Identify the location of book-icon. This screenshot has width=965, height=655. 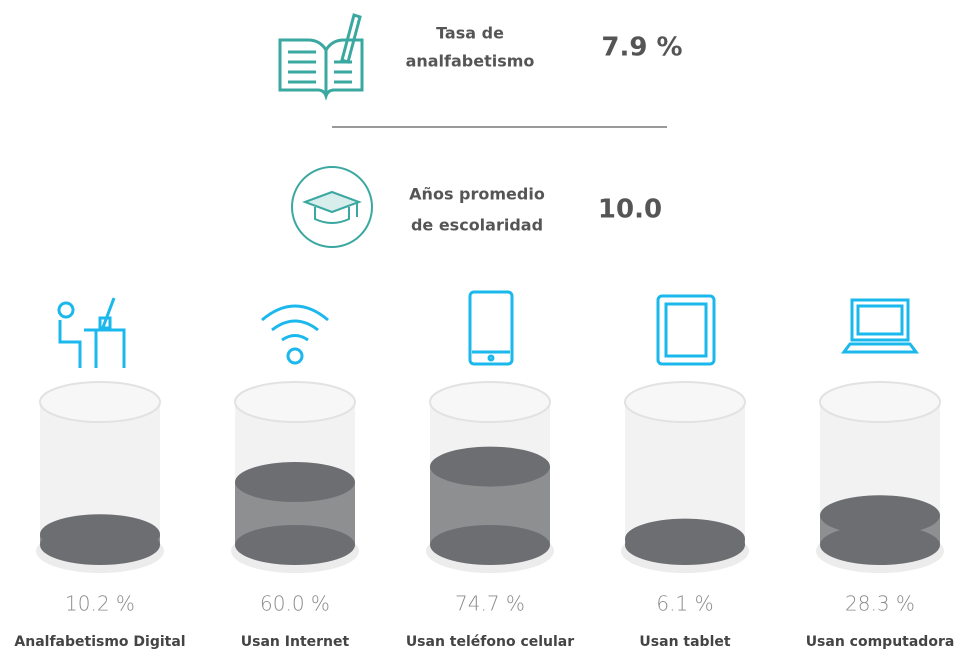
(321, 57).